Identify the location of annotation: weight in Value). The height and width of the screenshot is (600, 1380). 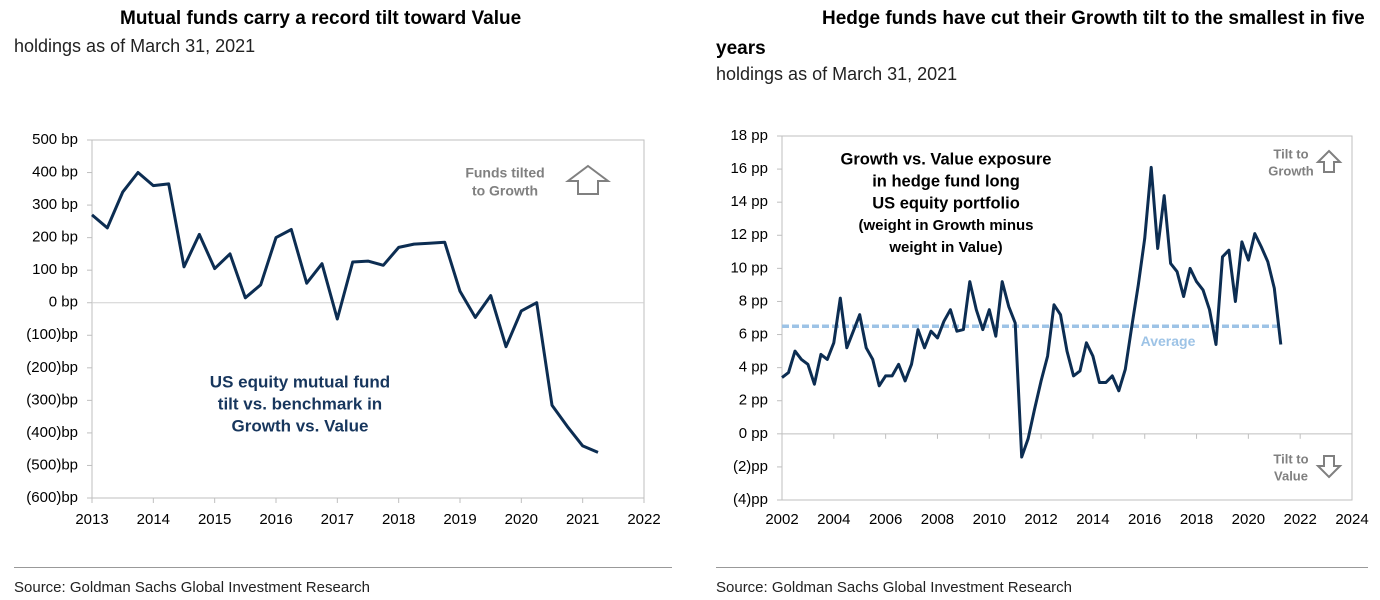
(945, 247).